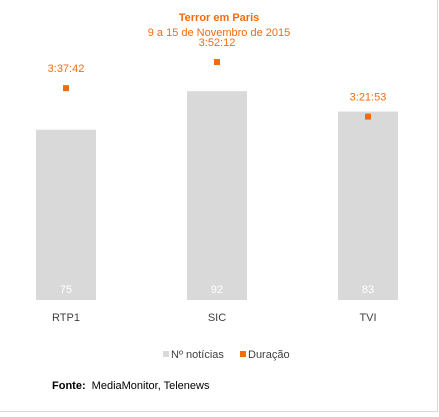 This screenshot has width=439, height=417. What do you see at coordinates (166, 354) in the screenshot?
I see `legend-swatch-noticias` at bounding box center [166, 354].